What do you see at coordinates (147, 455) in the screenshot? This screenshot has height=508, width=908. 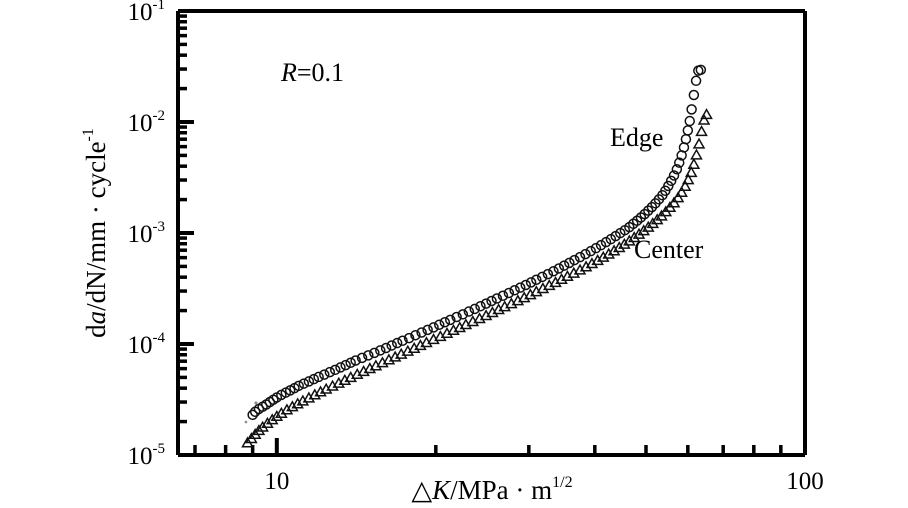 I see `y-axis-tick-label: 10⁻⁵` at bounding box center [147, 455].